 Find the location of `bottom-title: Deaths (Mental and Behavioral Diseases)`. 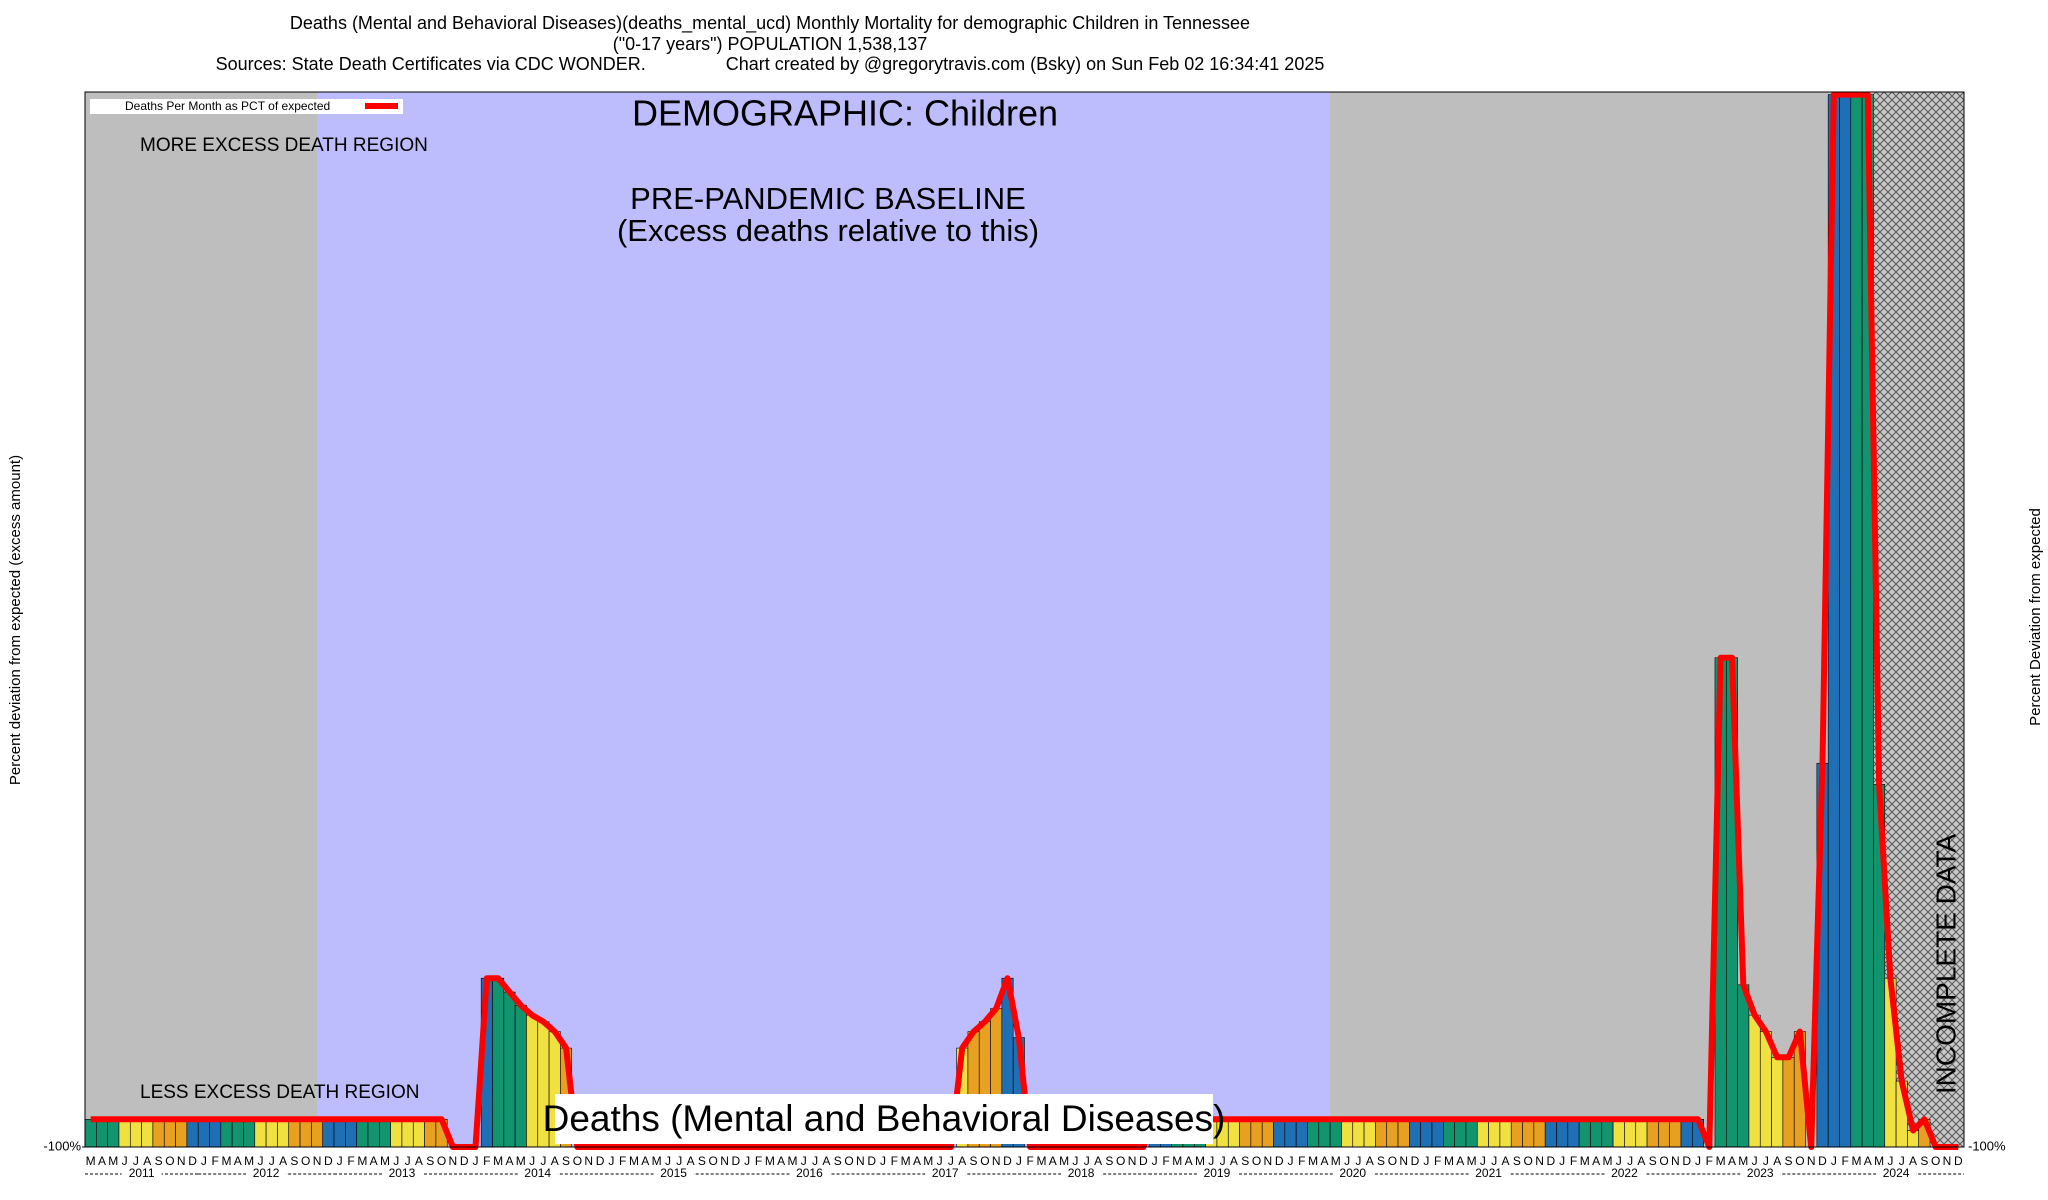

bottom-title: Deaths (Mental and Behavioral Diseases) is located at coordinates (884, 1118).